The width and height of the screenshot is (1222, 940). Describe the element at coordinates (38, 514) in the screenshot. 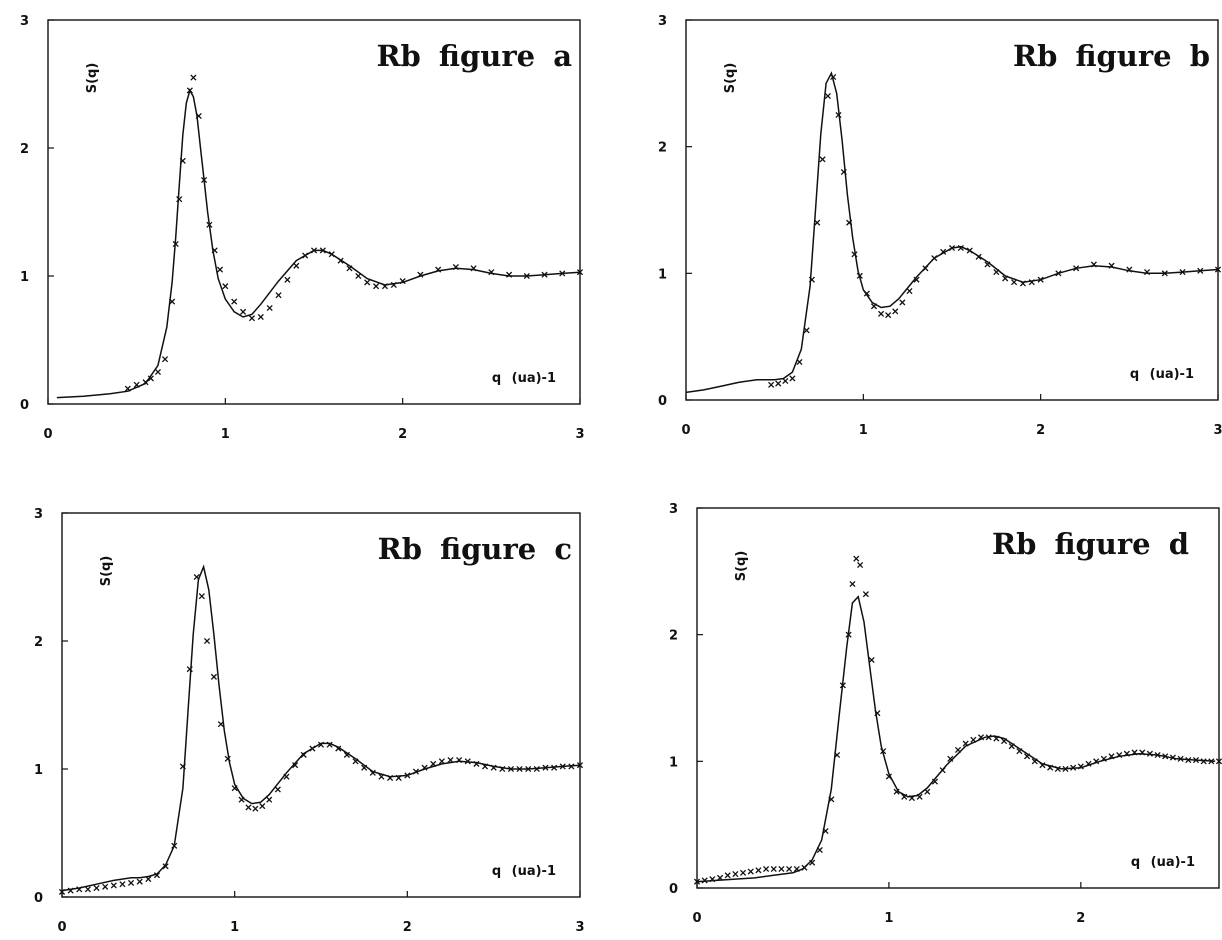

I see `y-tick-label: 3` at that location.